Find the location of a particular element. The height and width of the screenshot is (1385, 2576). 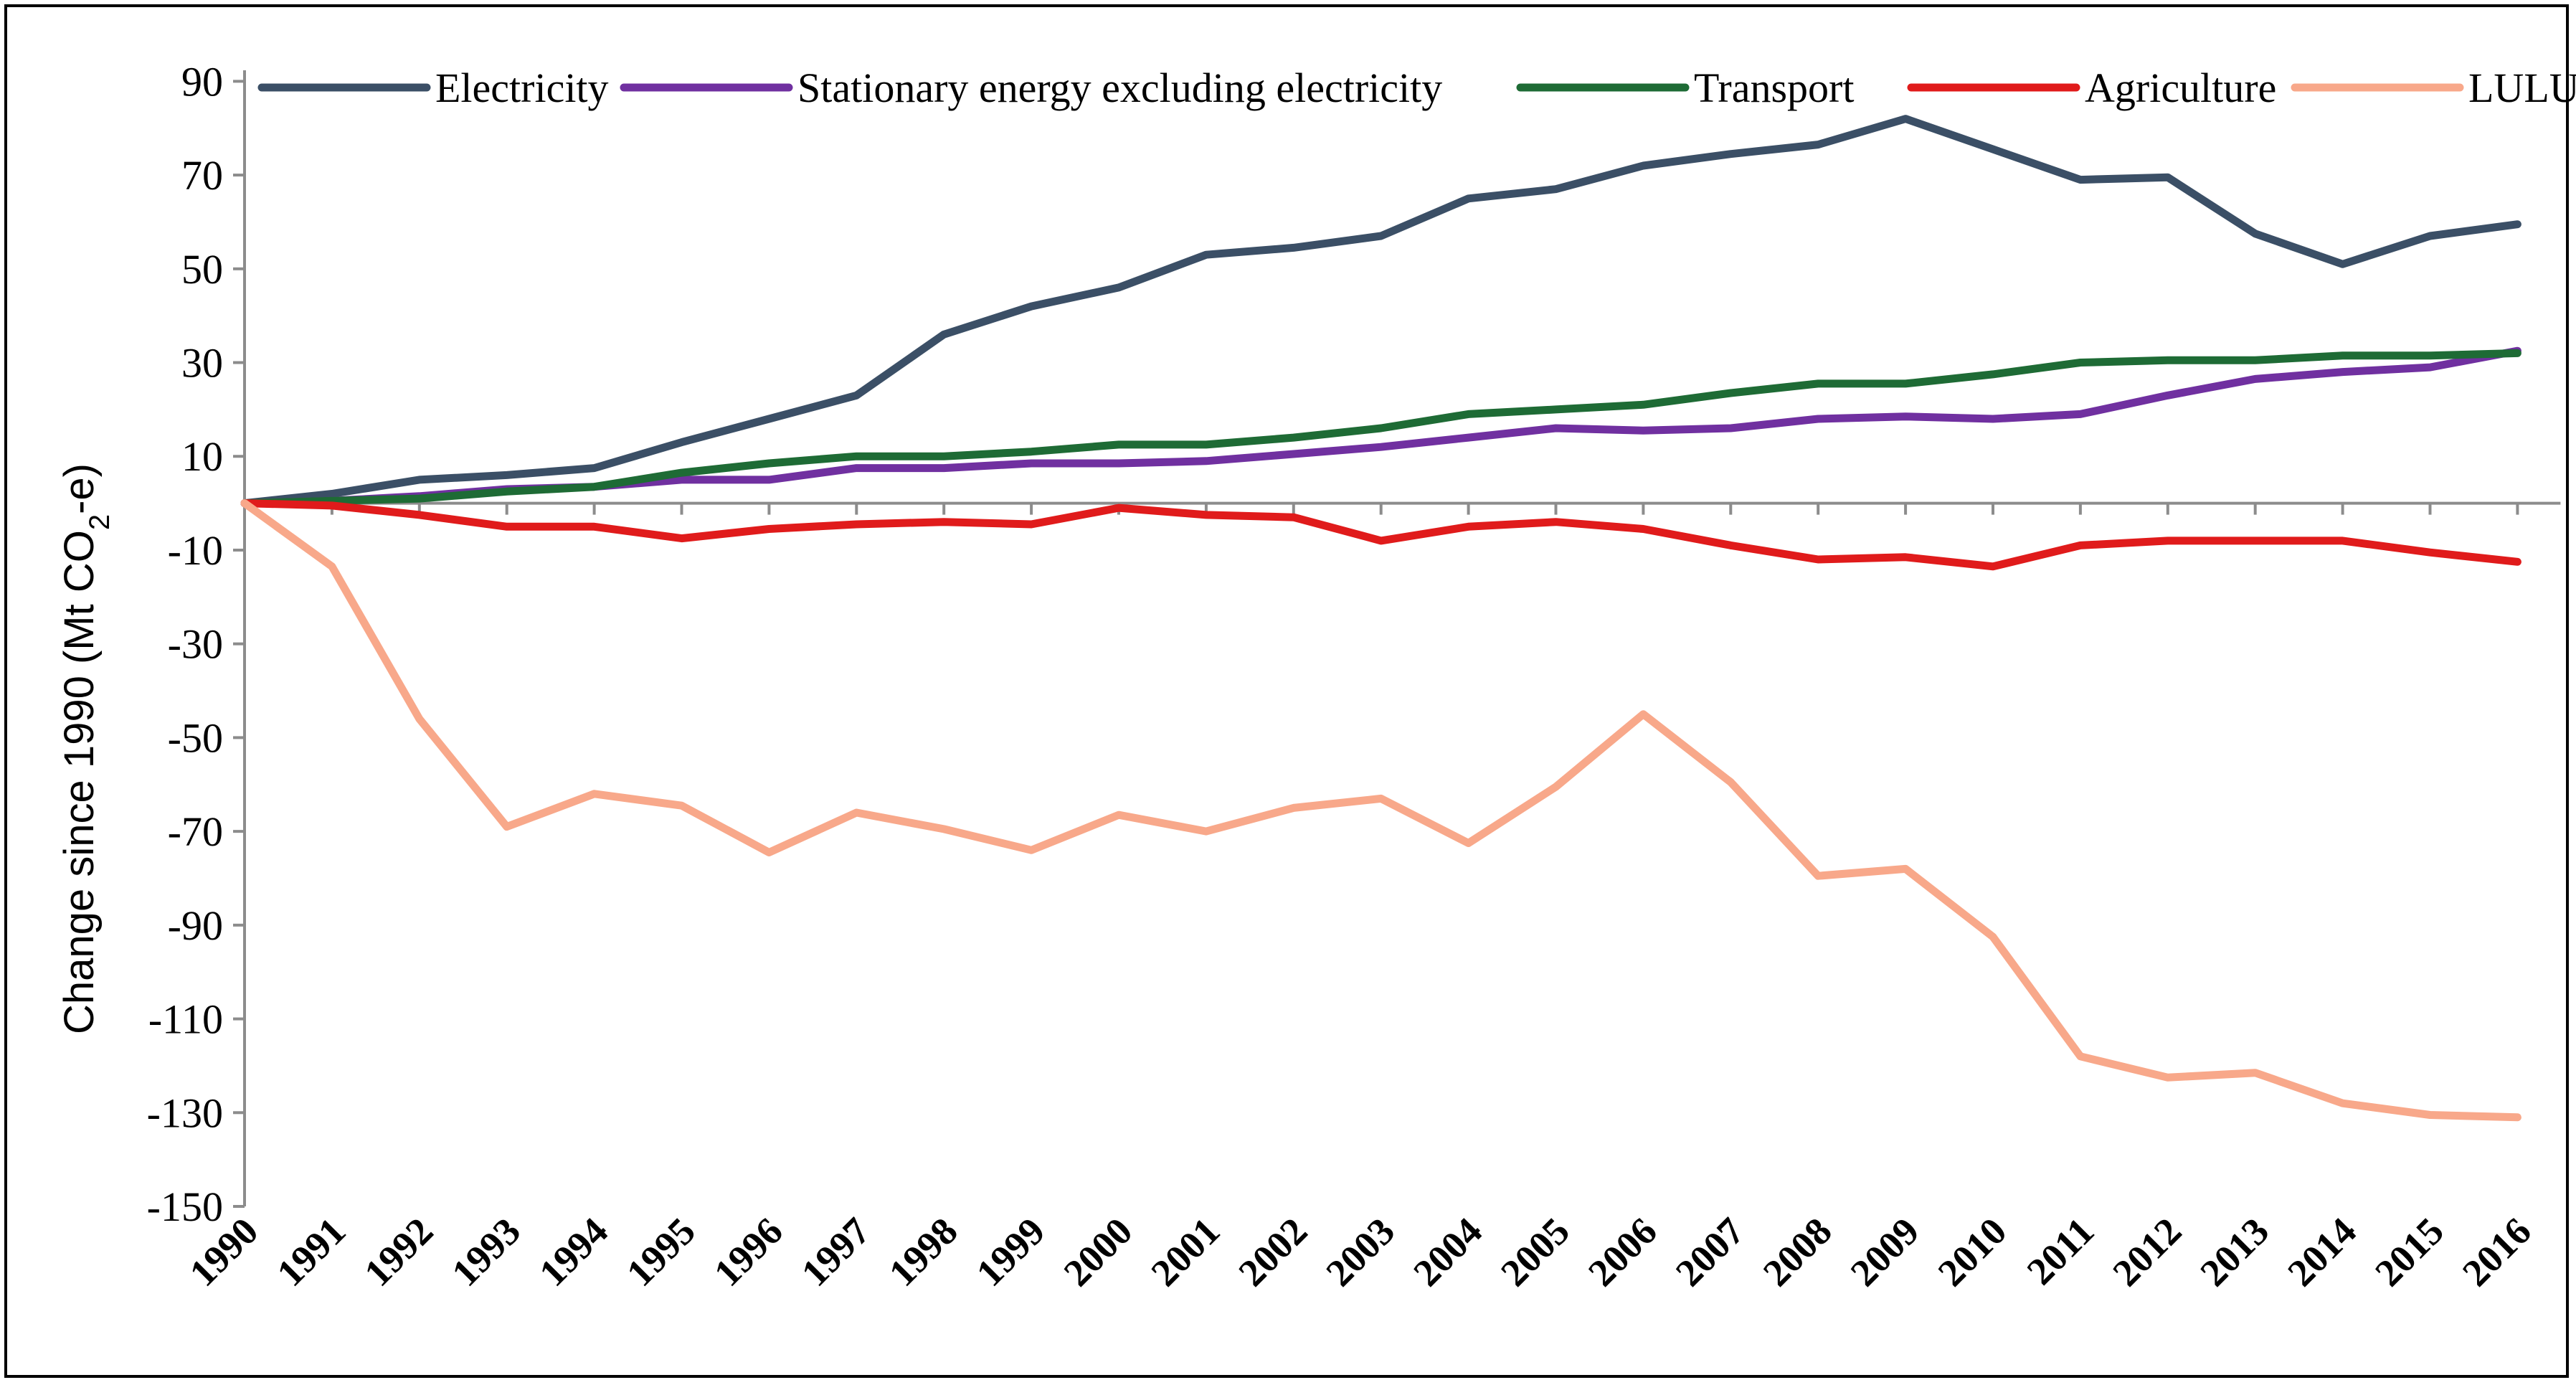

legend-label-electricity: Electricity is located at coordinates (522, 88).